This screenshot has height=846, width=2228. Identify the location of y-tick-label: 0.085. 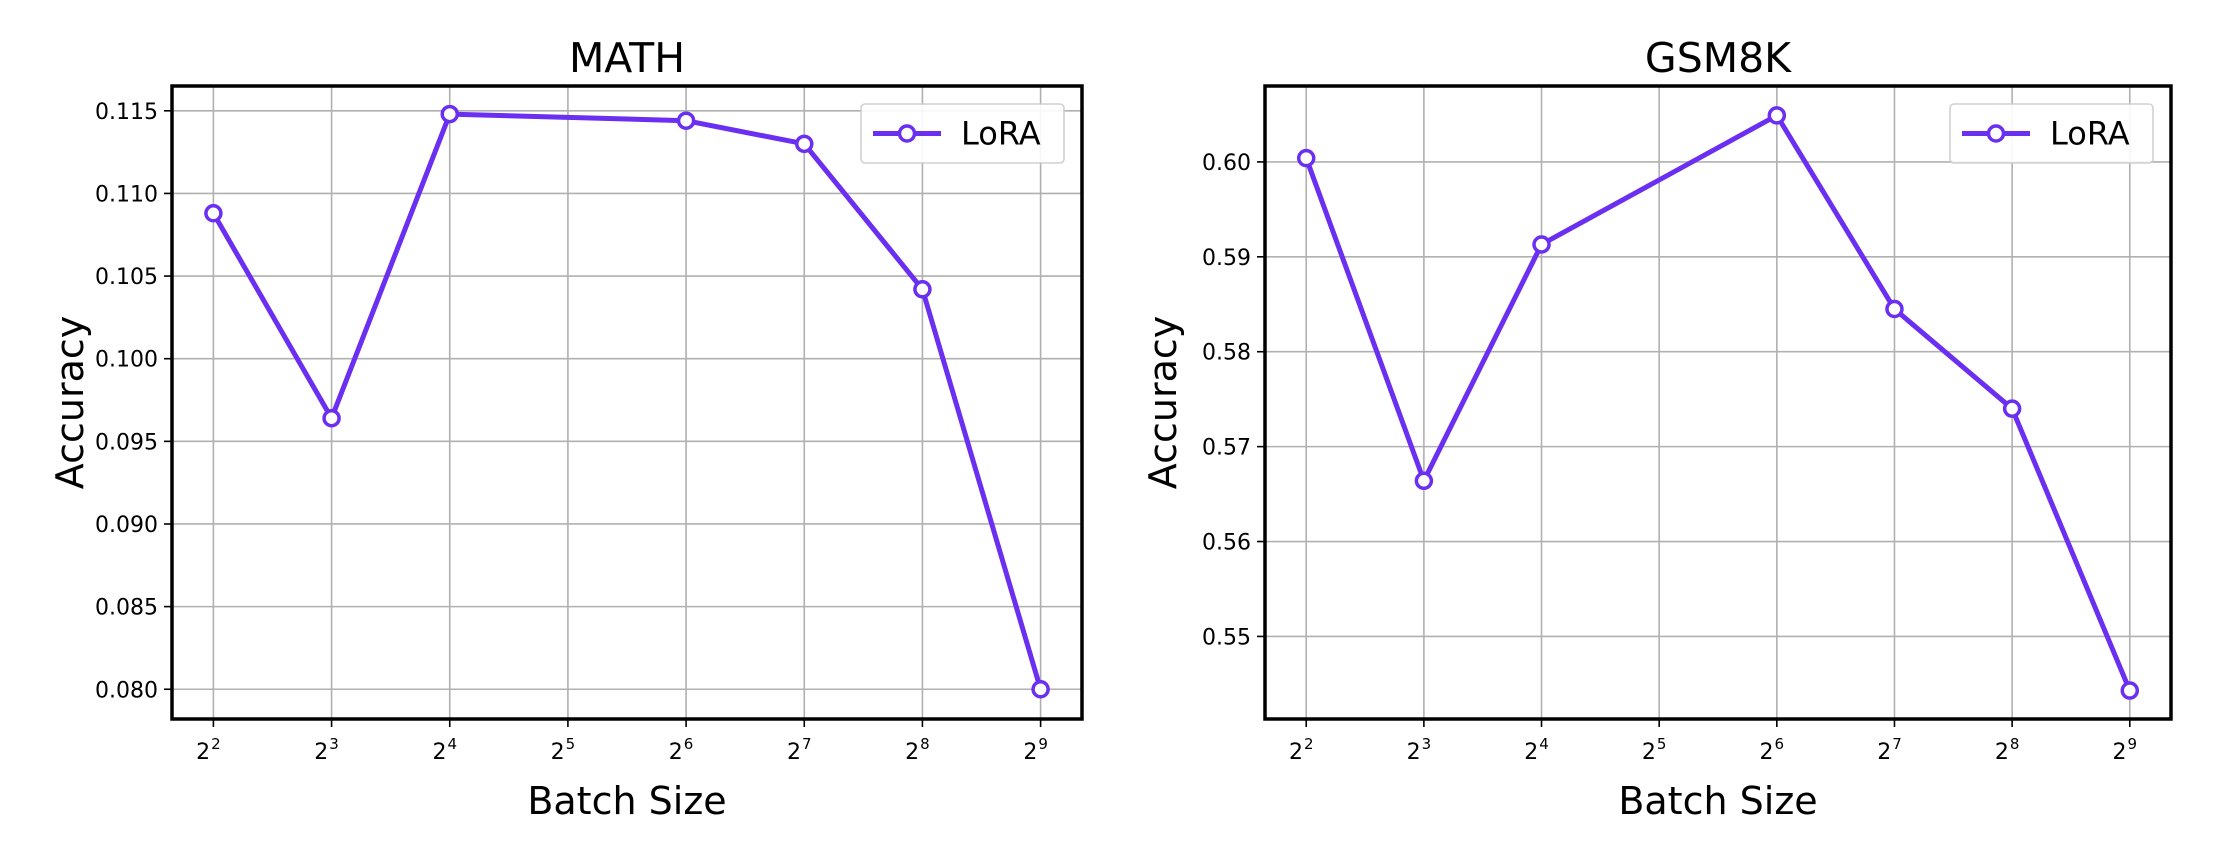
(126, 608).